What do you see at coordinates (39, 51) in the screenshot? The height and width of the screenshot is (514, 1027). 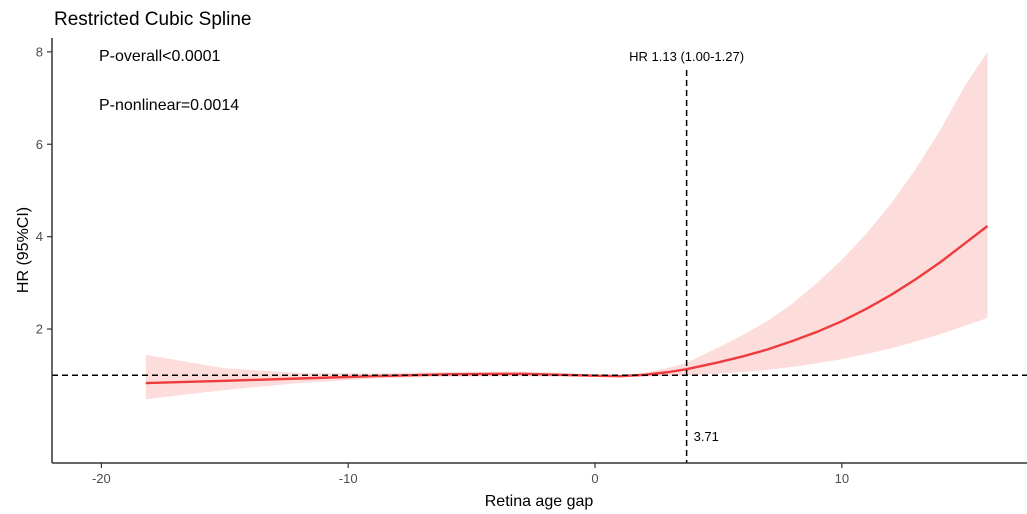 I see `y-tick-label: 8` at bounding box center [39, 51].